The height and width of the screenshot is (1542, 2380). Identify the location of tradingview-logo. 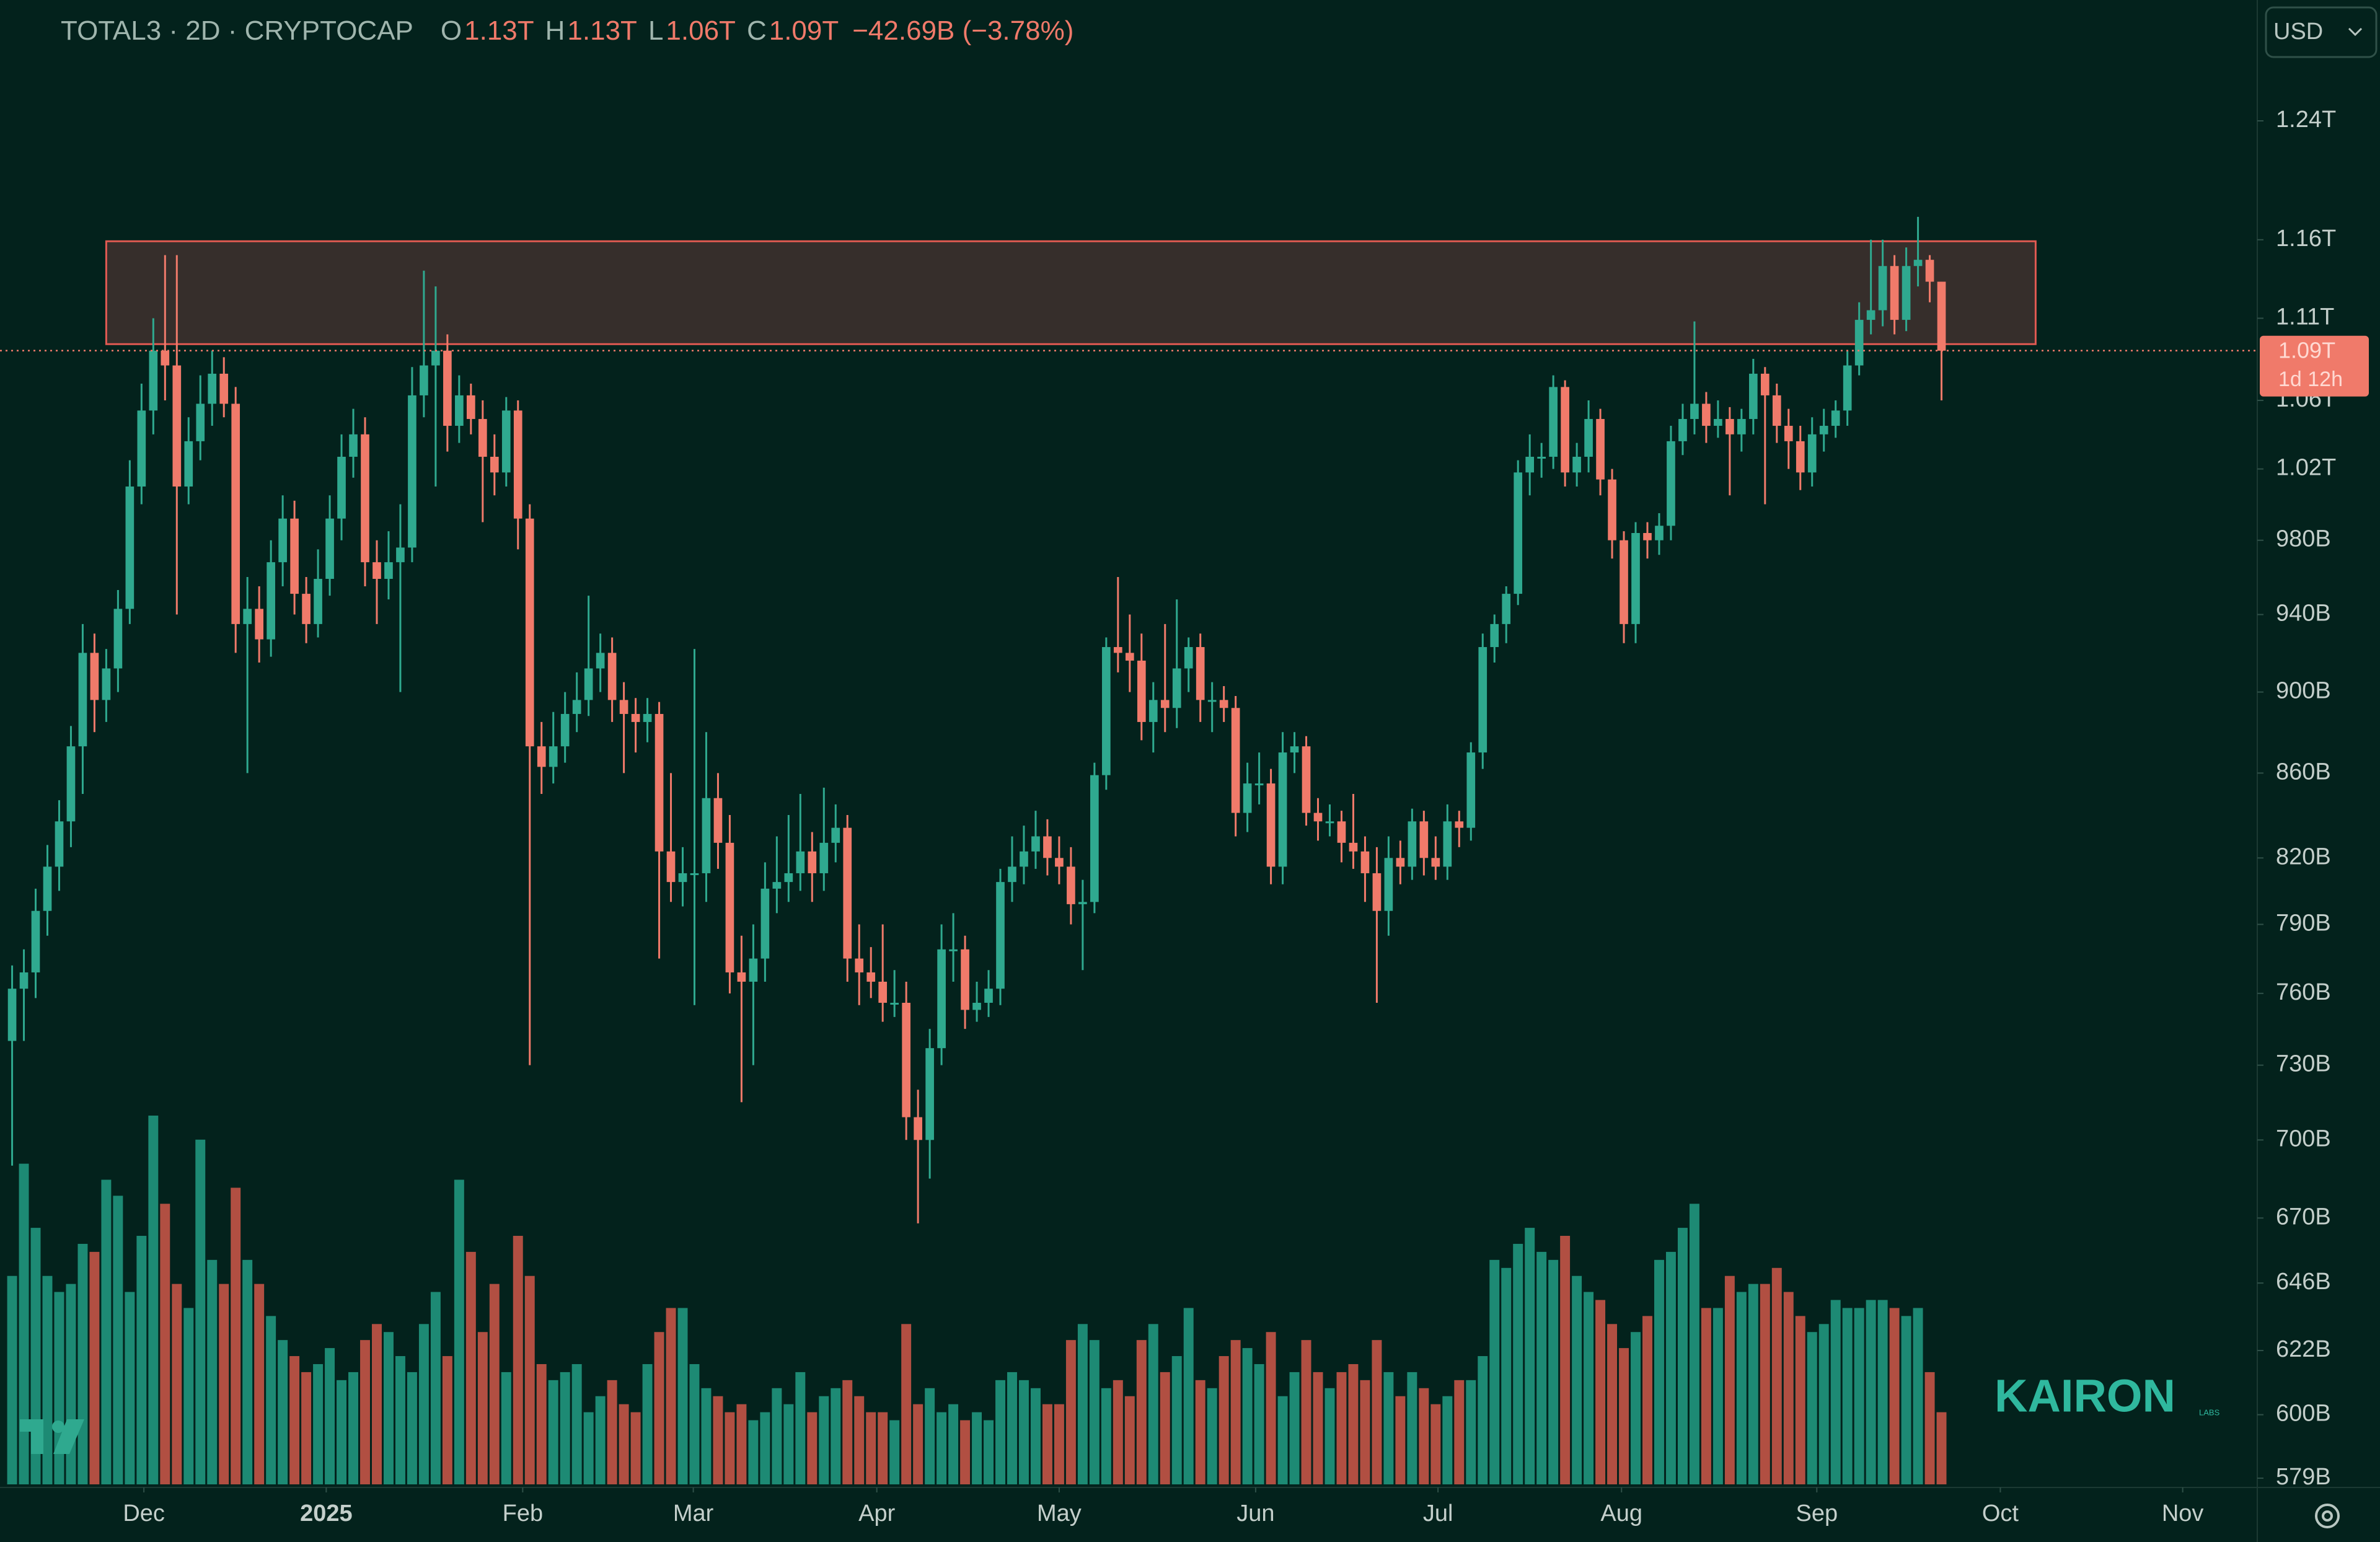
(52, 1436).